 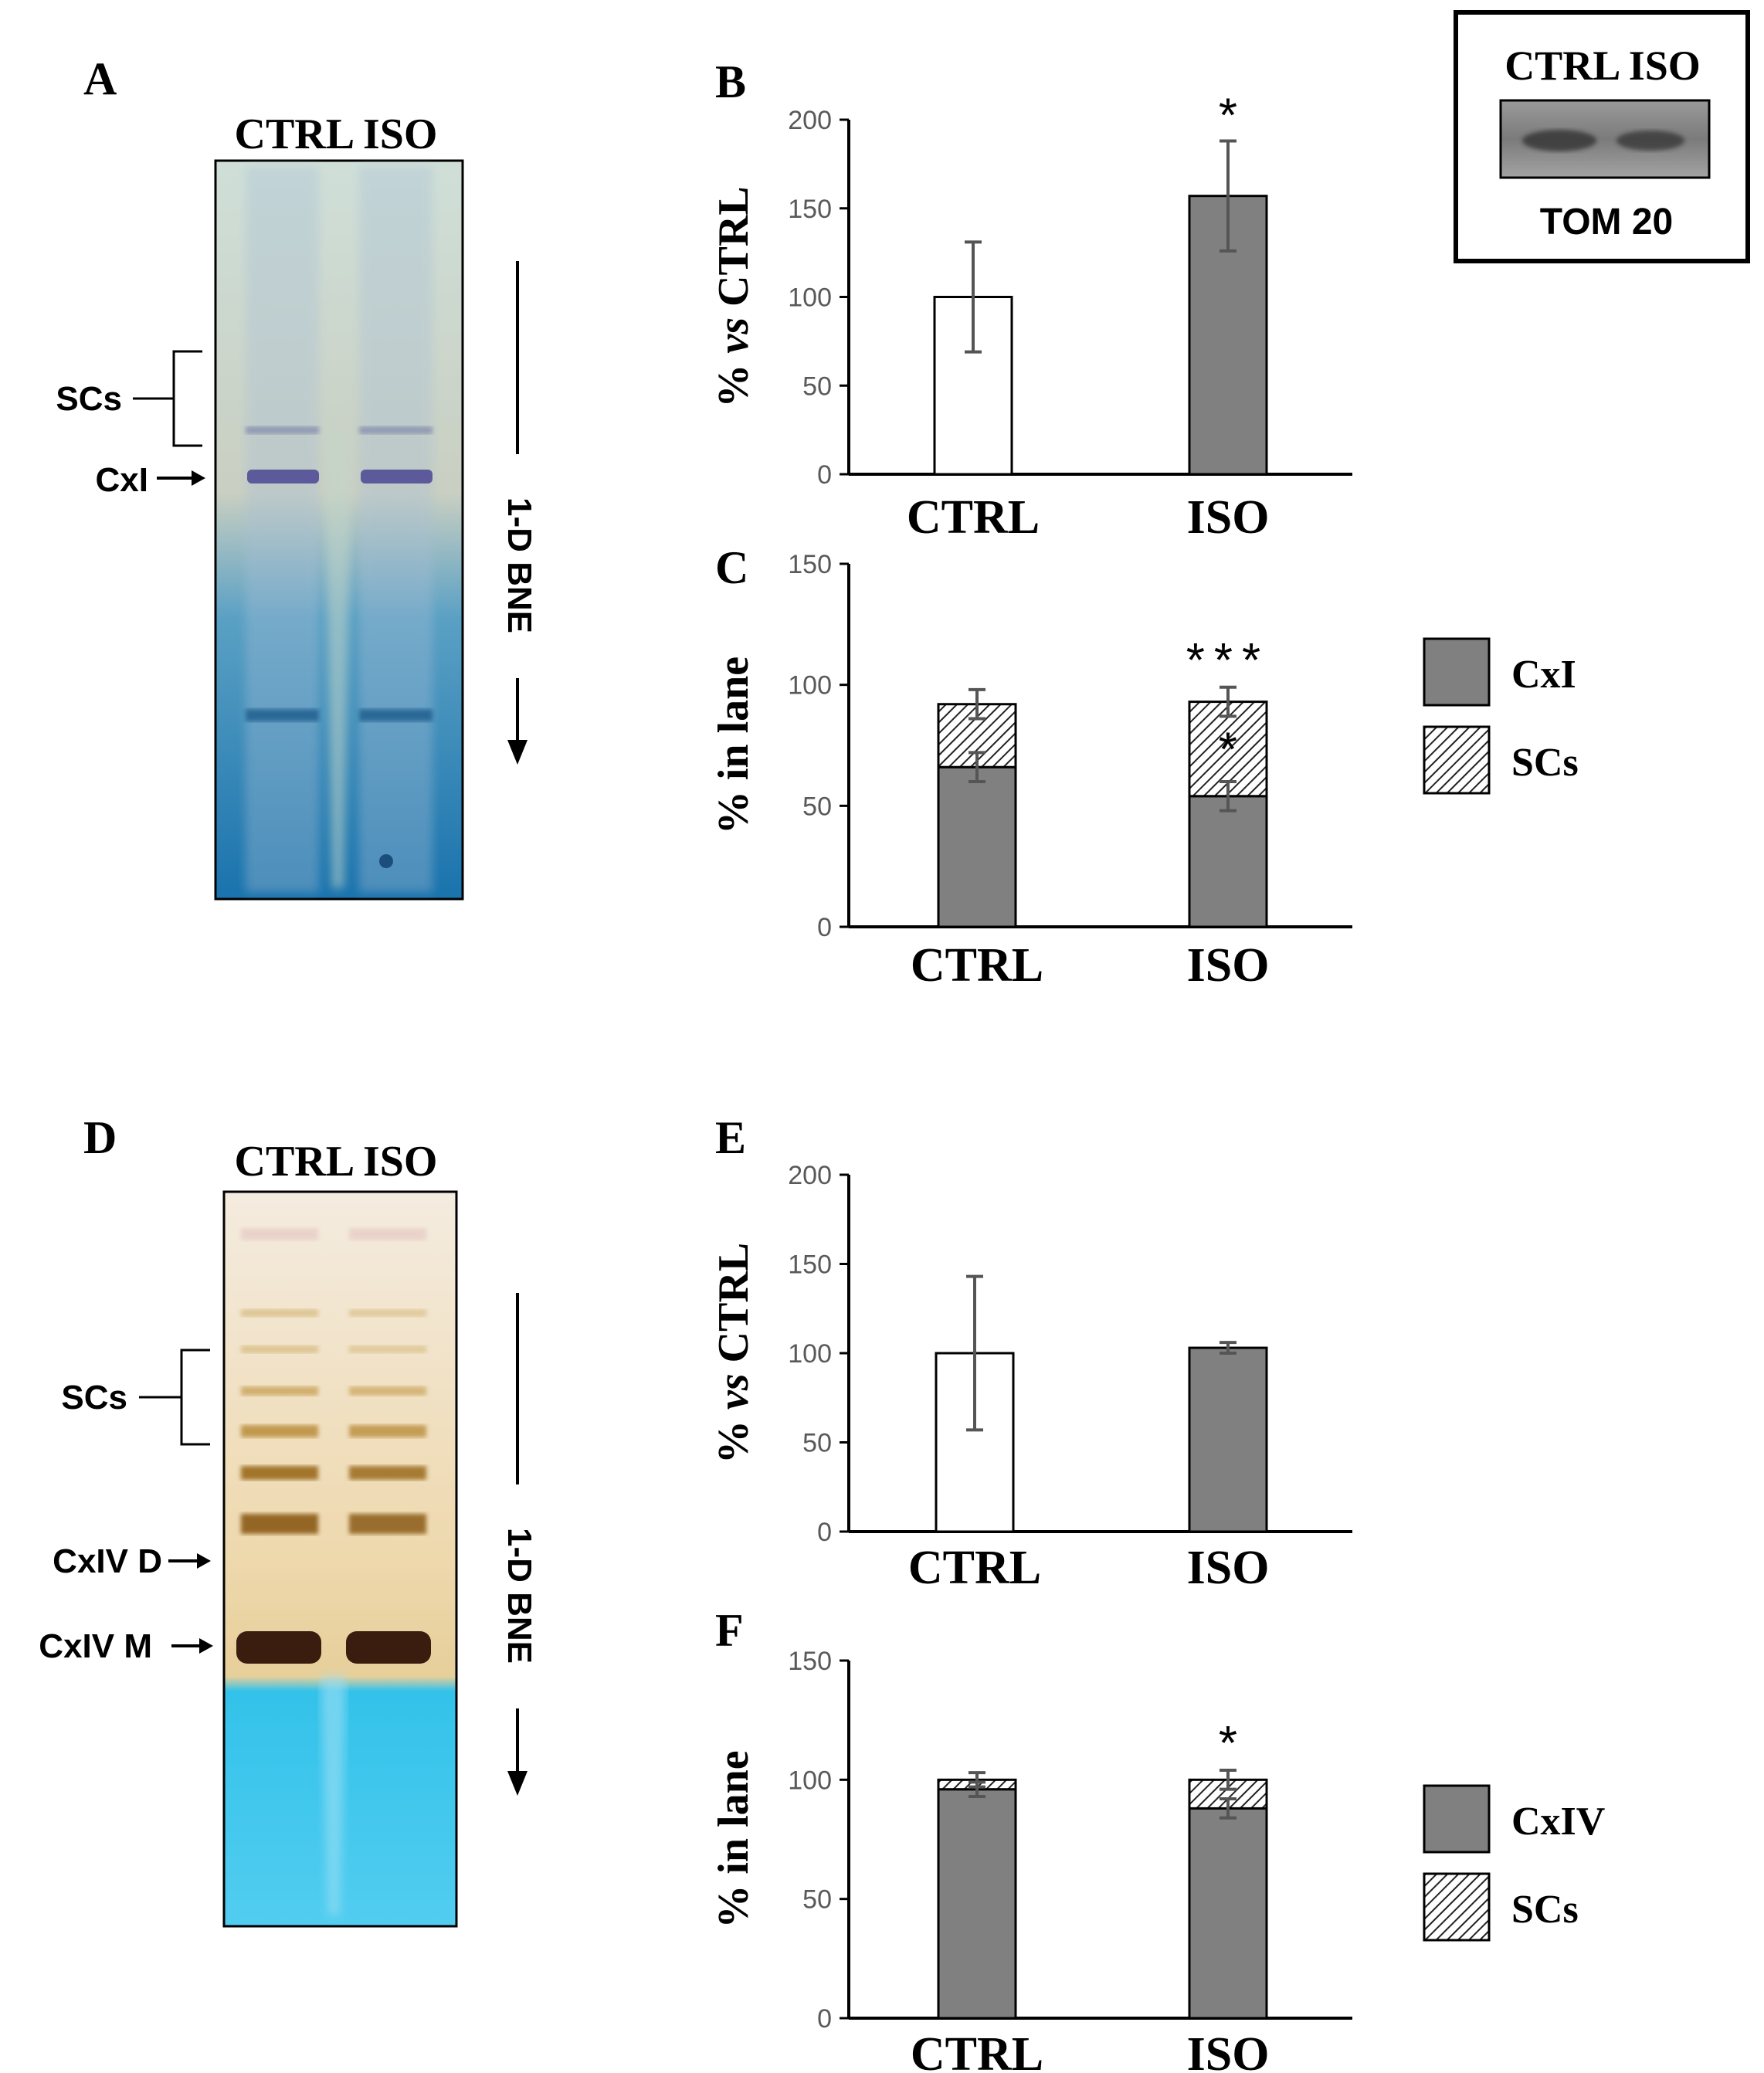 I want to click on chart-e-bar-iso, so click(x=1228, y=1439).